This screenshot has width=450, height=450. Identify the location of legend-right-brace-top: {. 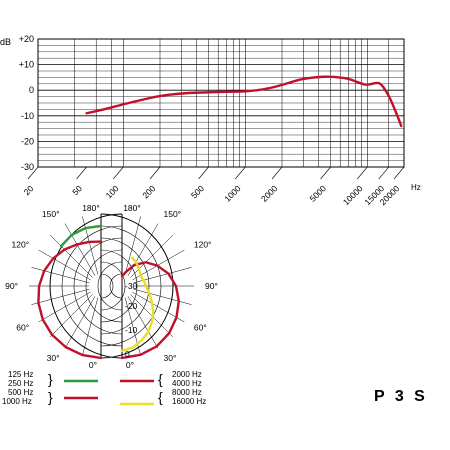
(160, 379).